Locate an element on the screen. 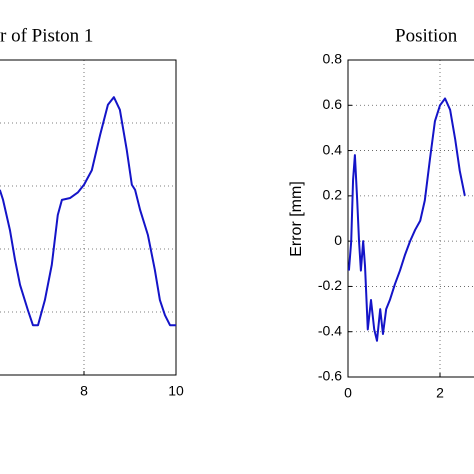  chart-title: Position is located at coordinates (426, 35).